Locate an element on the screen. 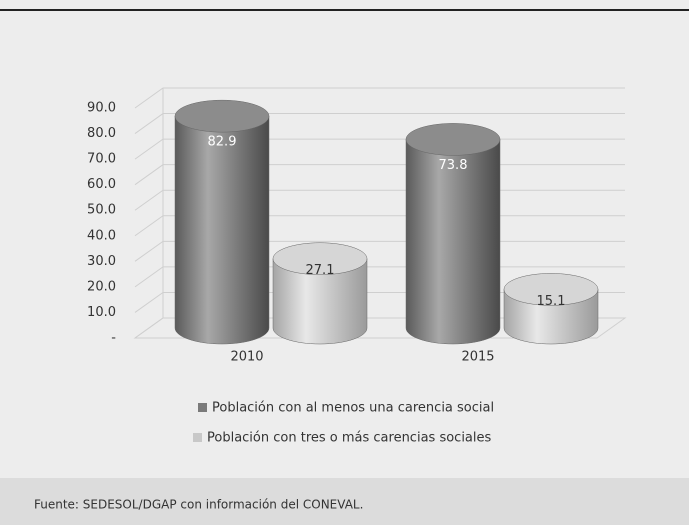 Image resolution: width=689 pixels, height=525 pixels. y-tick-label: 20.0 is located at coordinates (101, 286).